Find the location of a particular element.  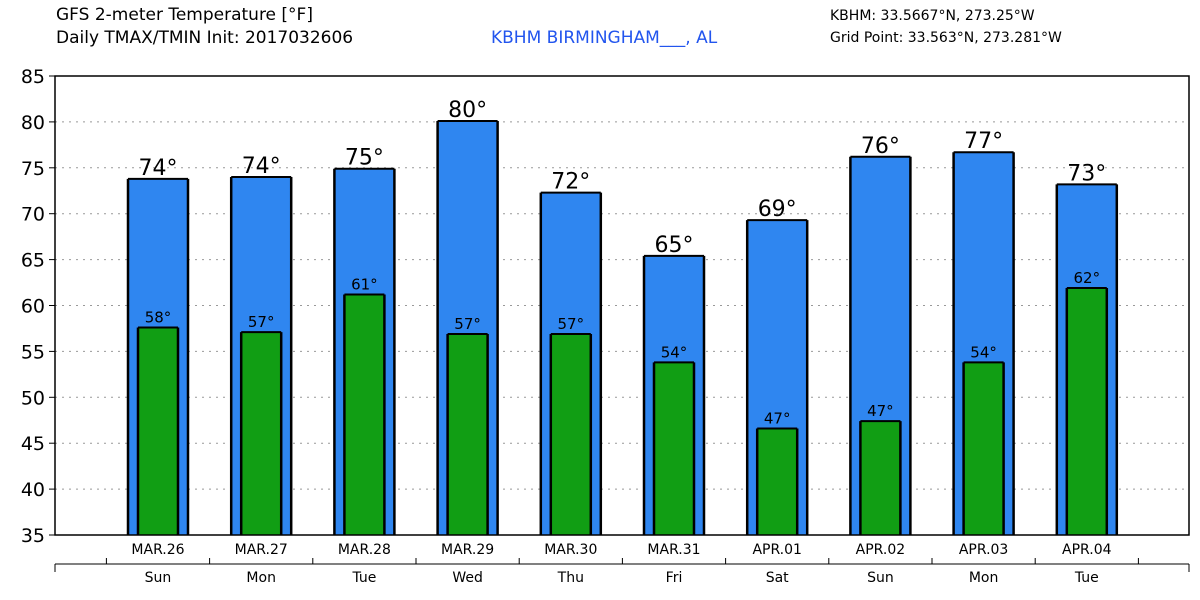

x-date-label: MAR.28 is located at coordinates (364, 550).